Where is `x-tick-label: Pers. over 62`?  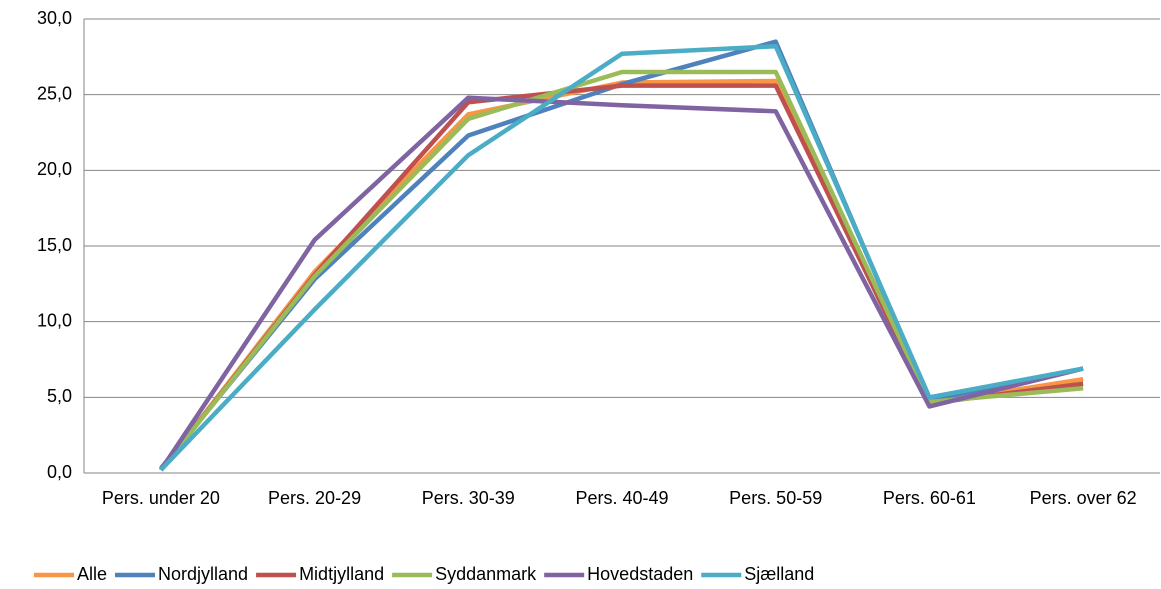
x-tick-label: Pers. over 62 is located at coordinates (1083, 498).